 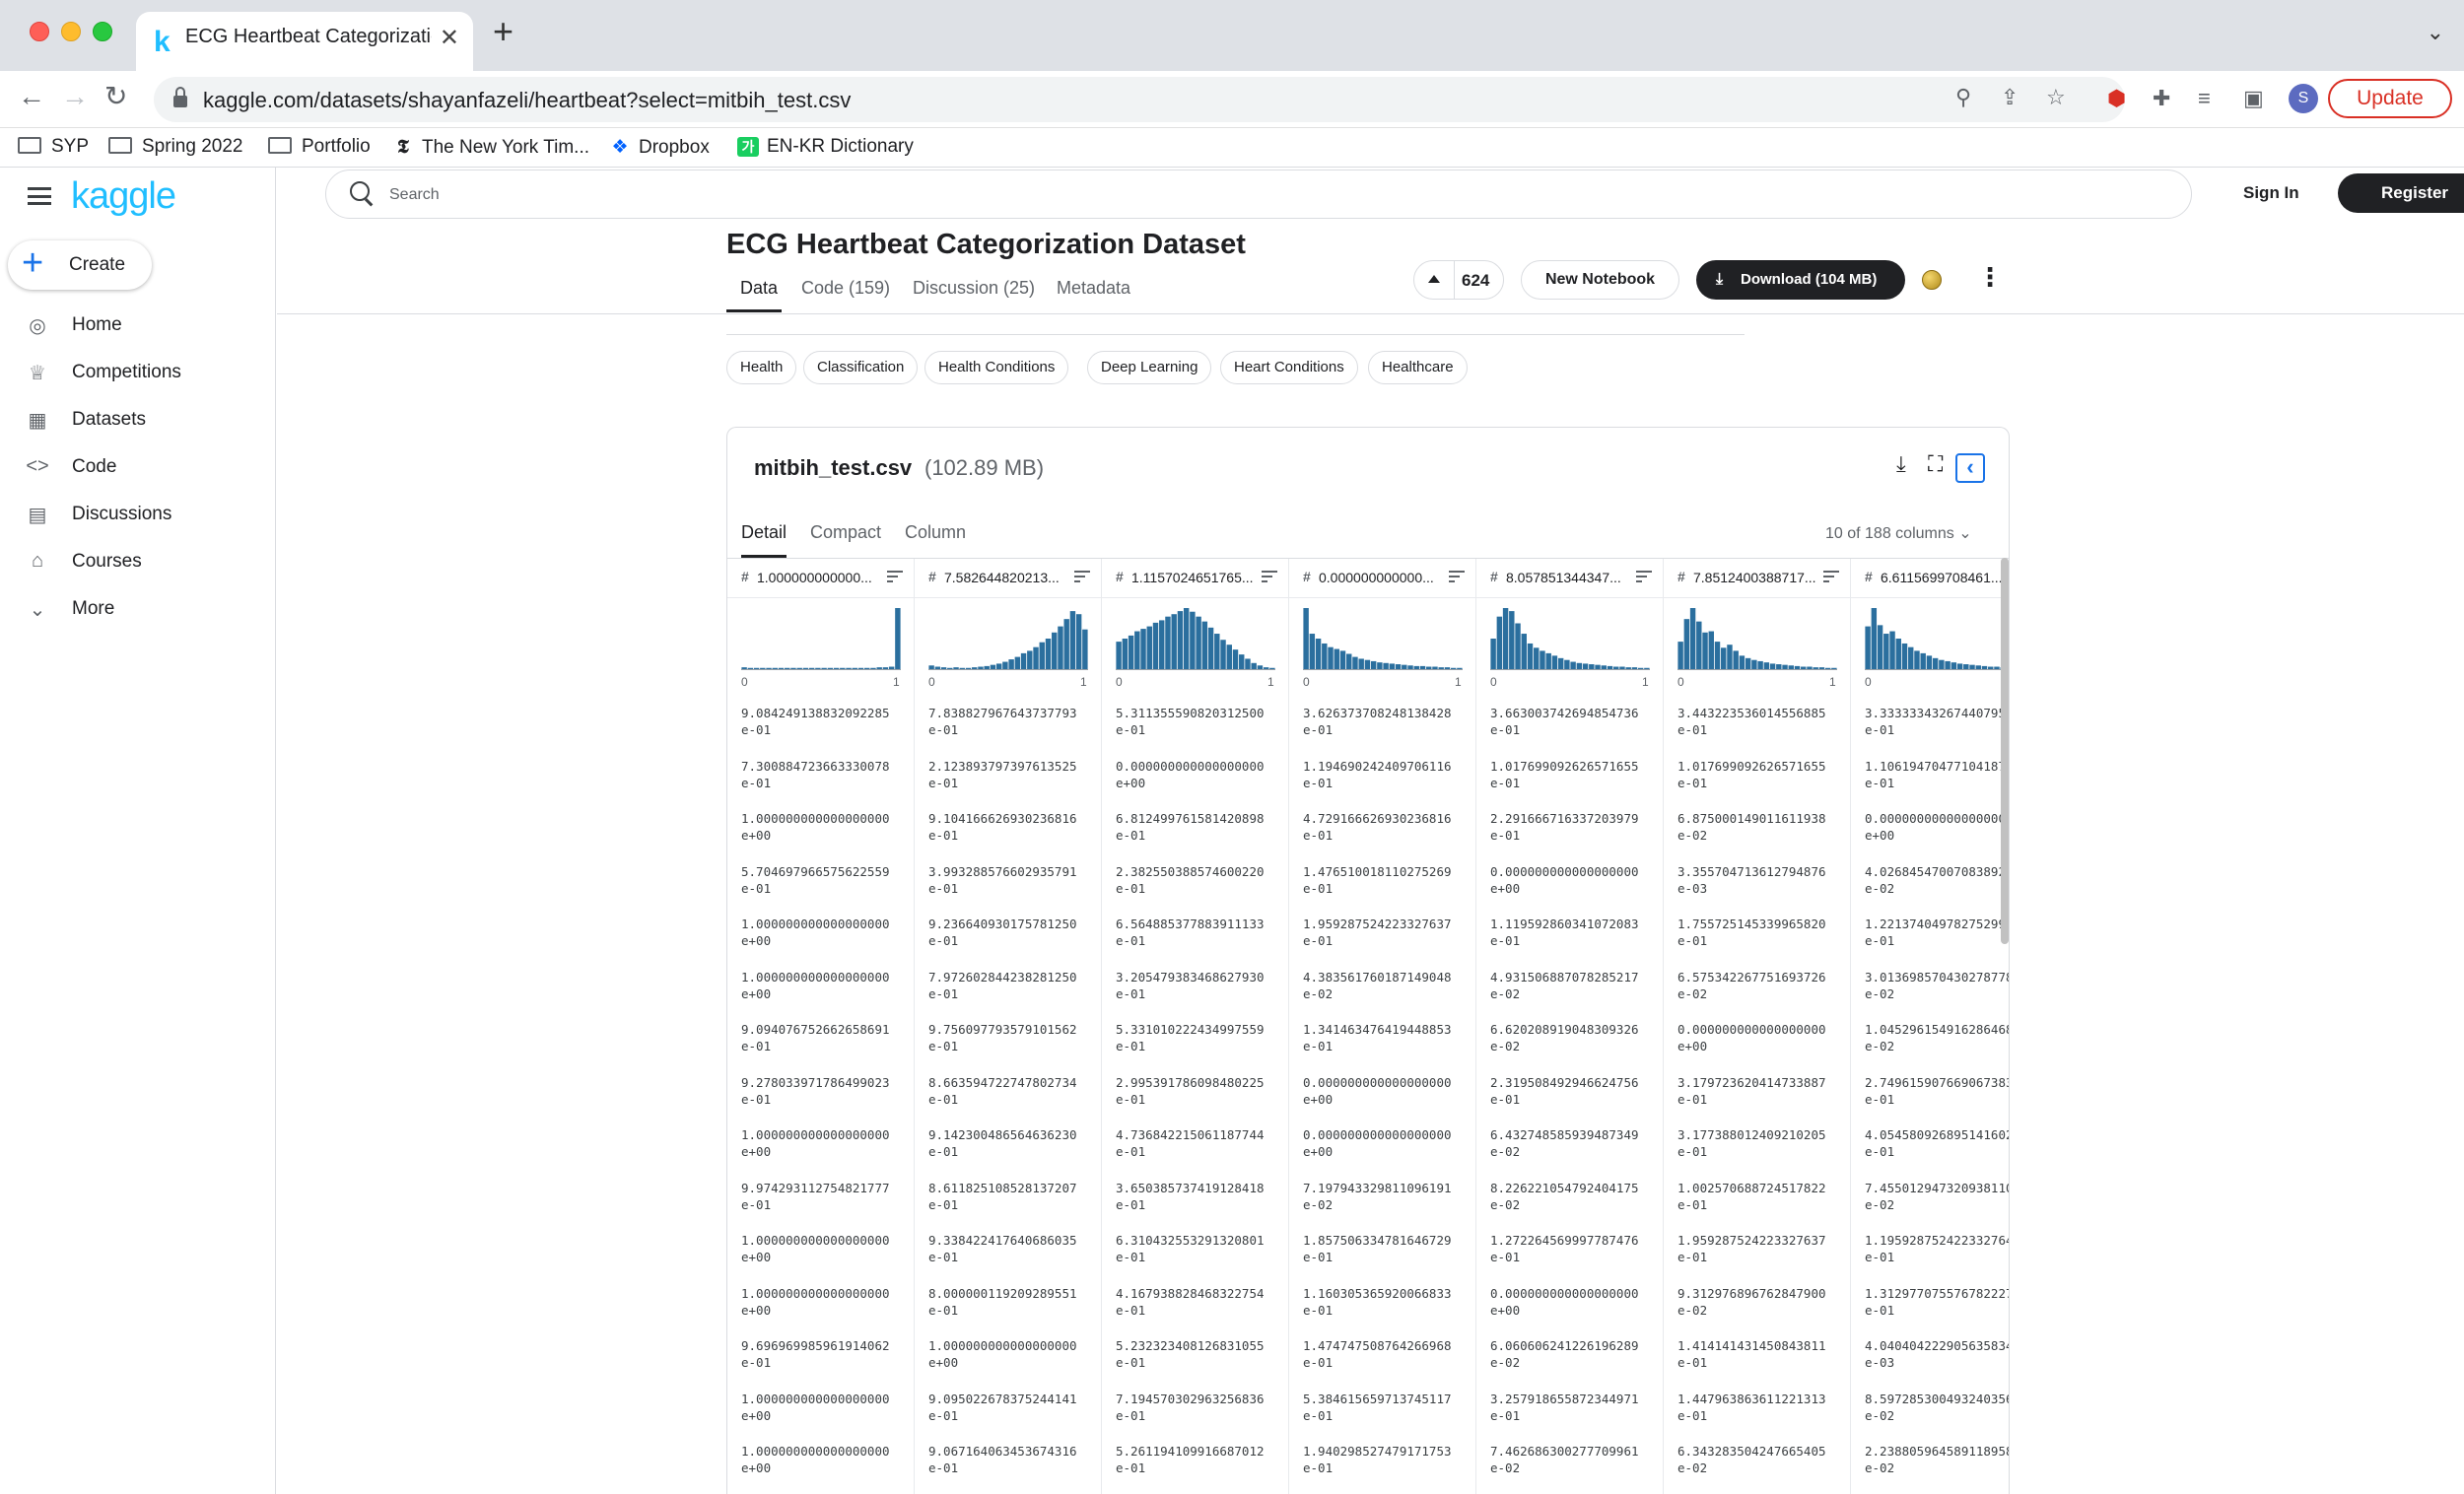 I want to click on table-cell: 1.000000000000000000 e+00, so click(x=1013, y=1354).